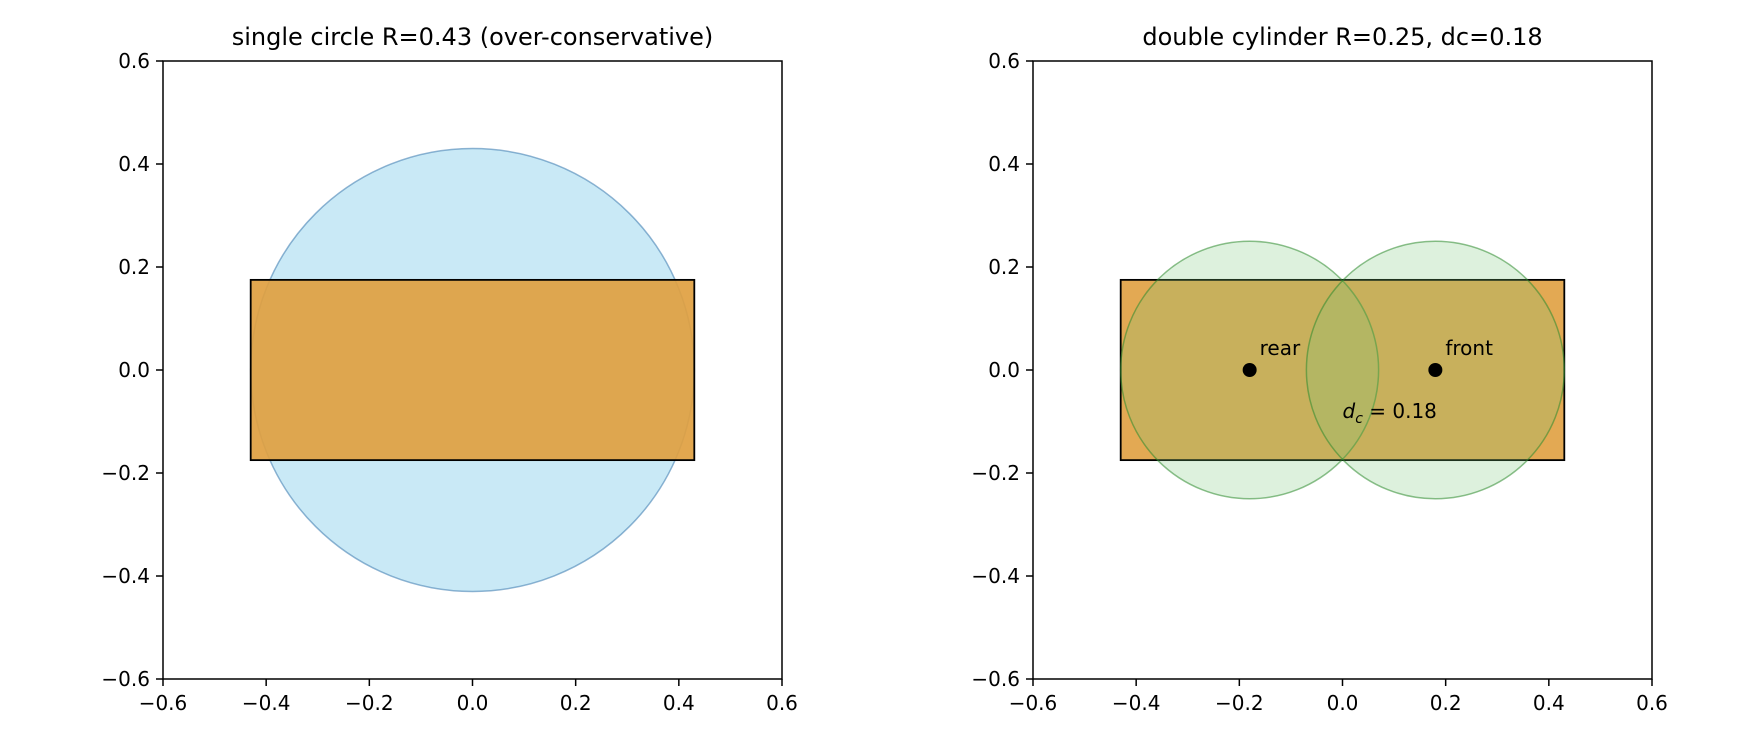  What do you see at coordinates (163, 703) in the screenshot?
I see `left-x-tick-label: −0.6` at bounding box center [163, 703].